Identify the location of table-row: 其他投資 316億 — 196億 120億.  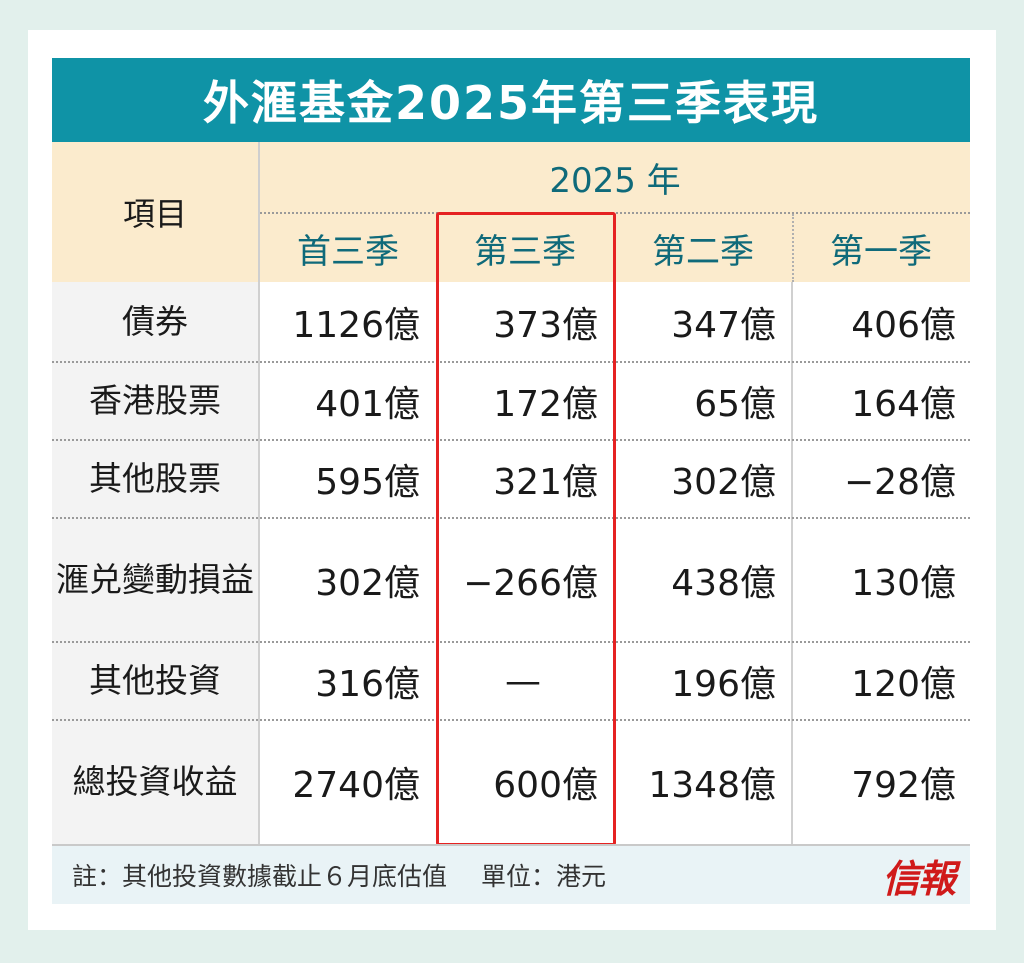
(511, 681).